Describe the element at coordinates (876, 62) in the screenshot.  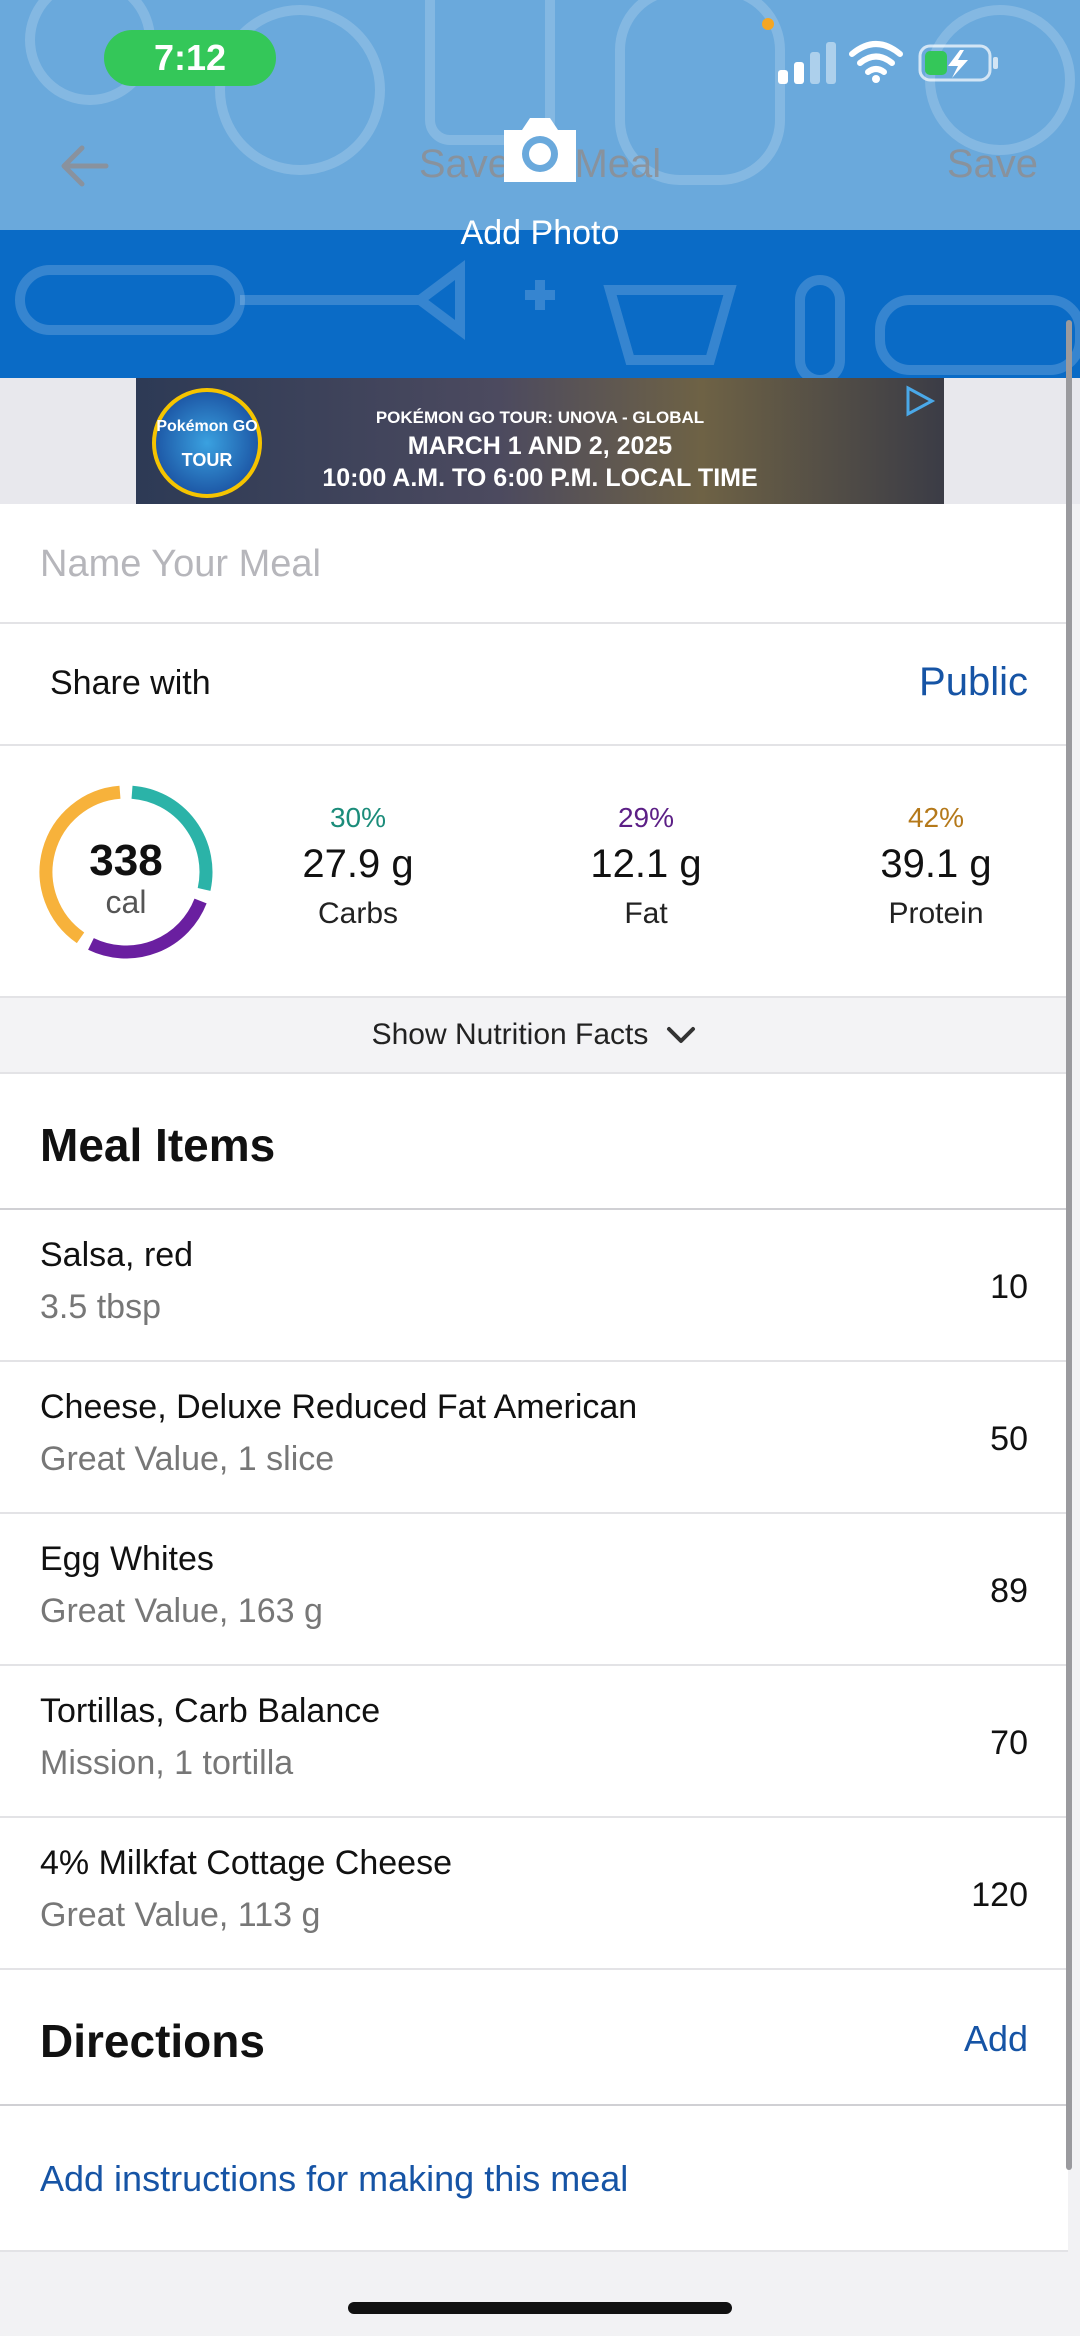
I see `wifi-icon` at that location.